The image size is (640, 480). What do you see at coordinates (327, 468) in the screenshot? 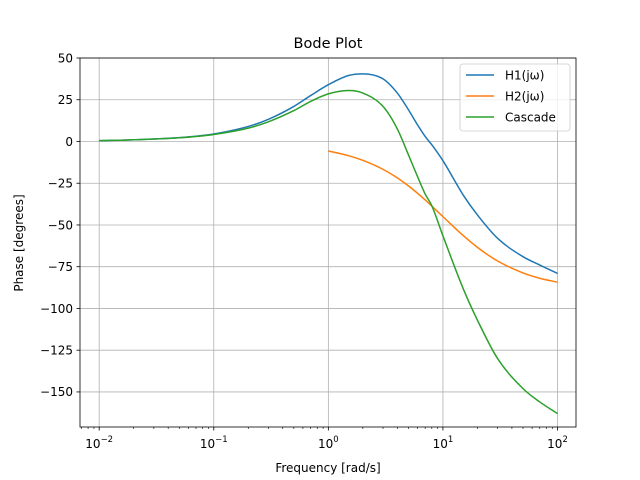
I see `x-axis-label: Frequency [rad/s]` at bounding box center [327, 468].